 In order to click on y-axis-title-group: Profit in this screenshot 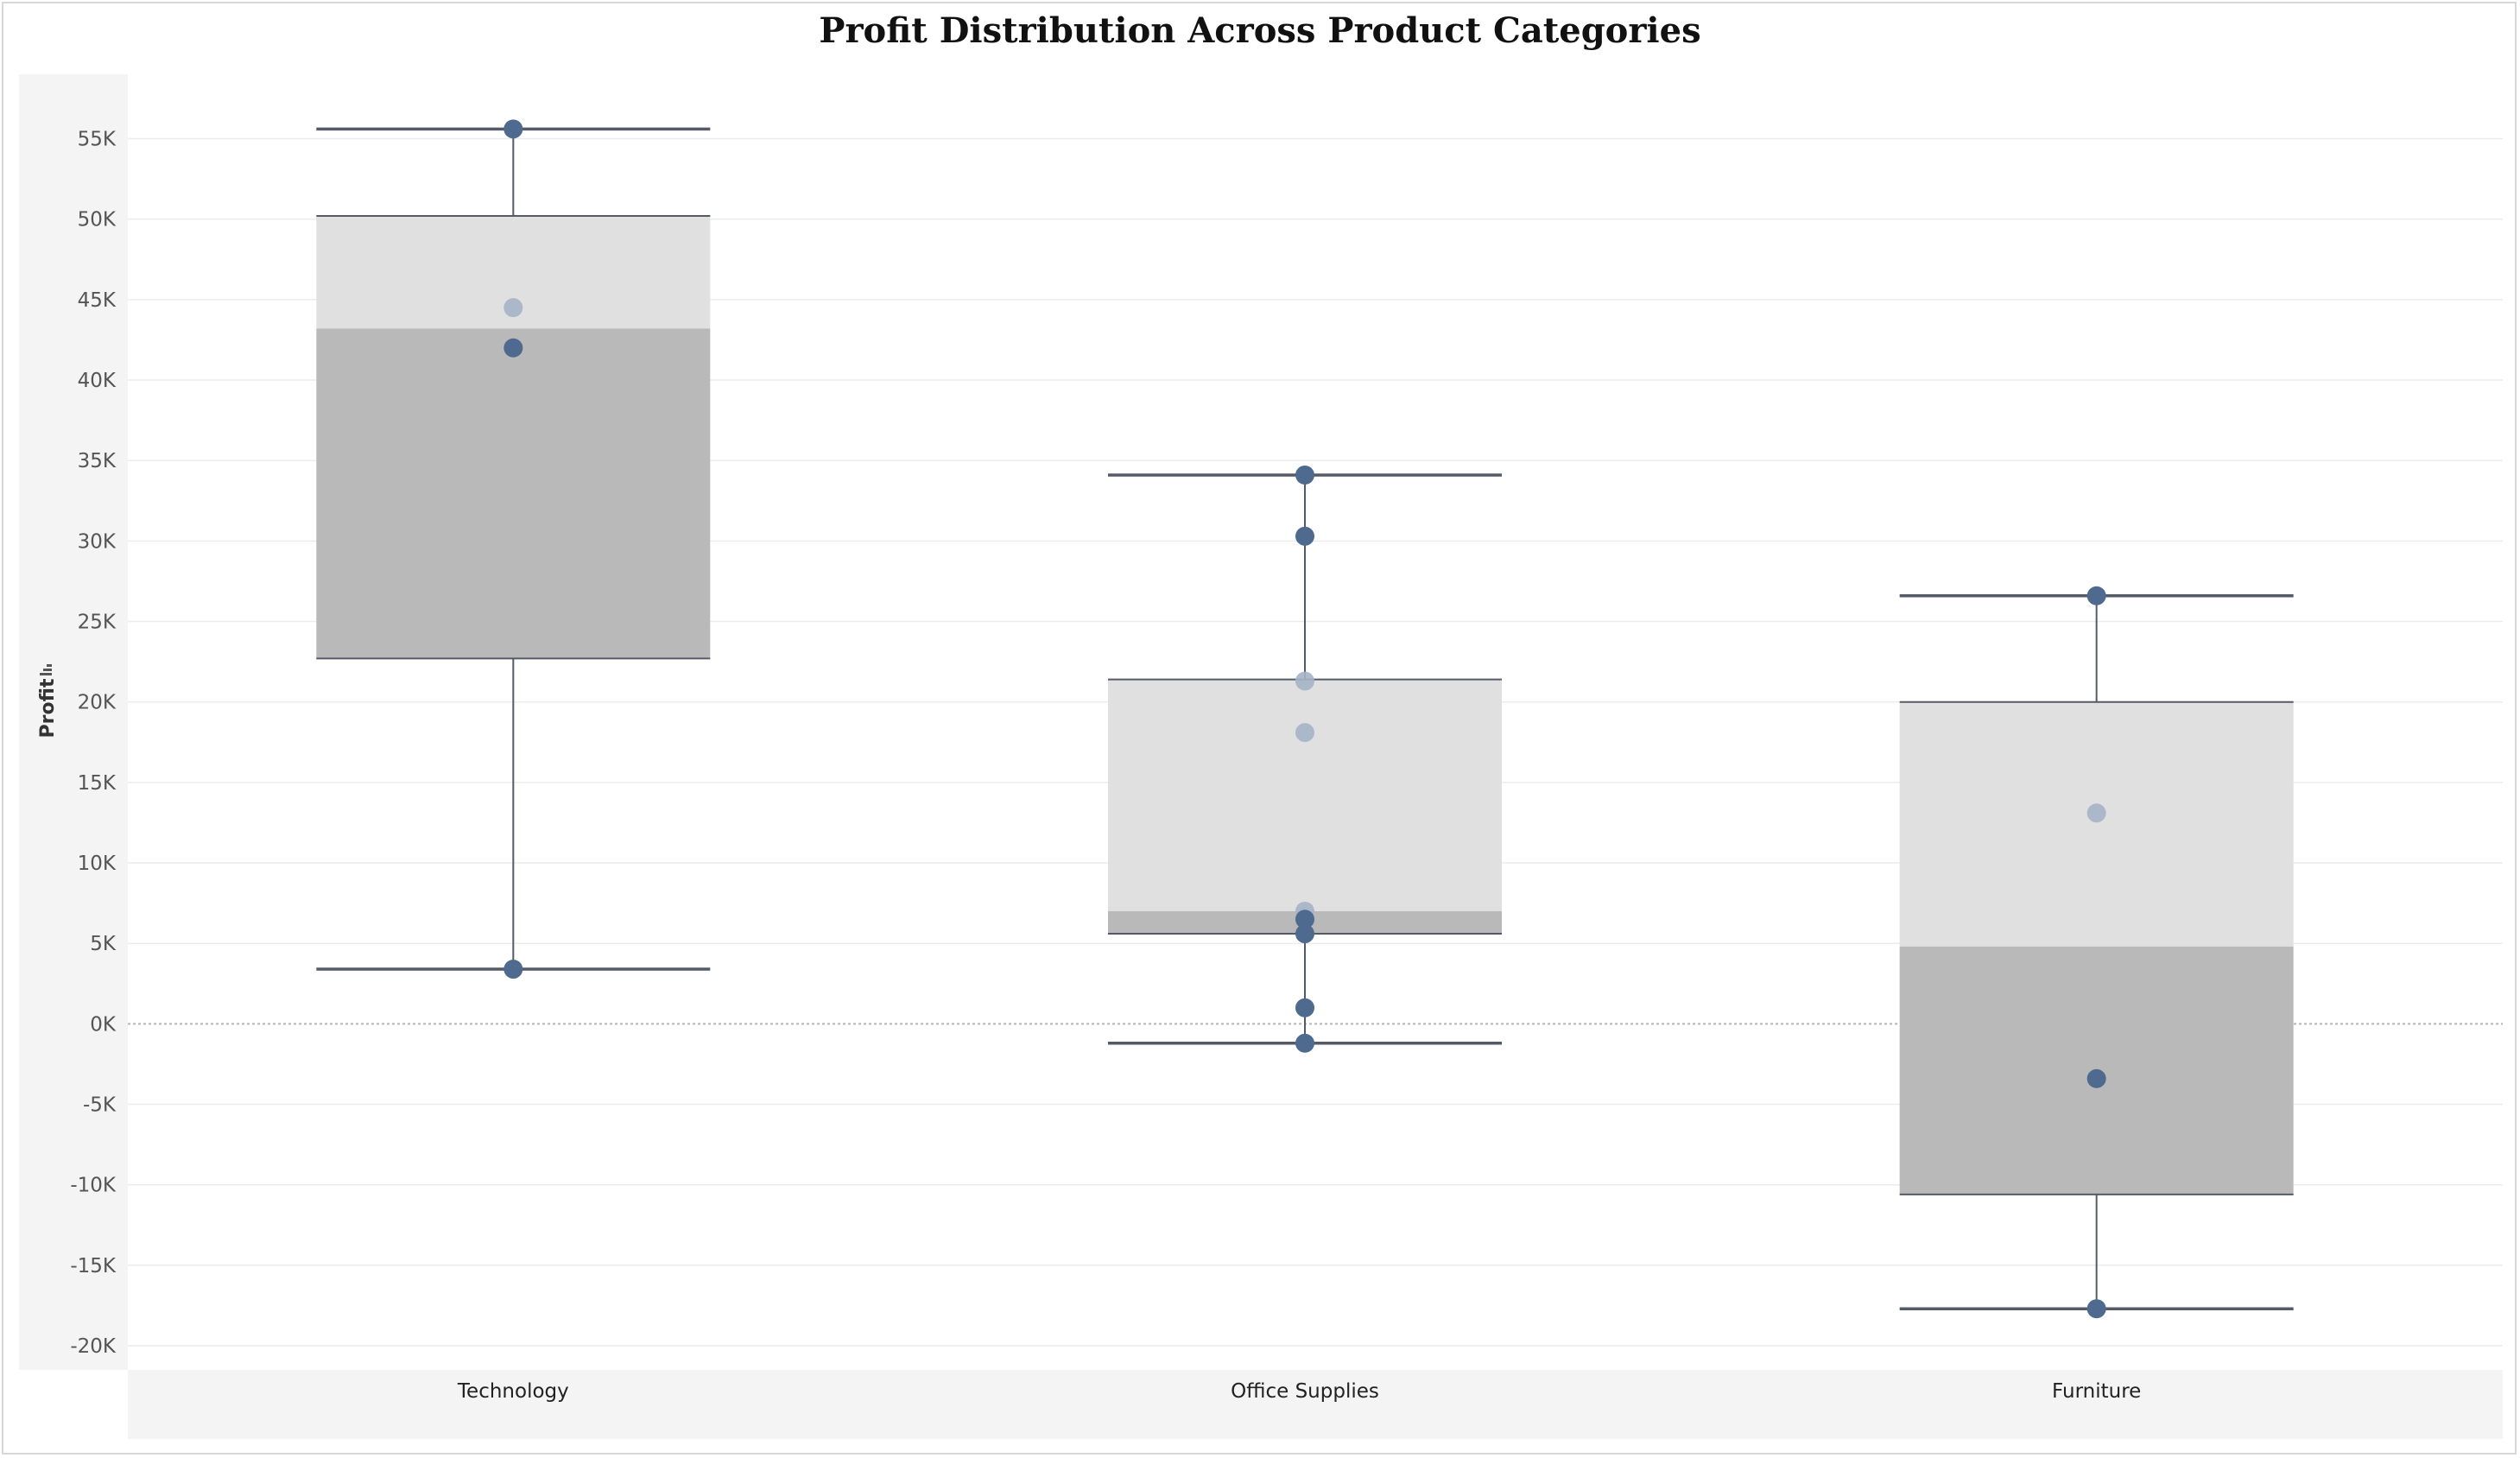, I will do `click(48, 701)`.